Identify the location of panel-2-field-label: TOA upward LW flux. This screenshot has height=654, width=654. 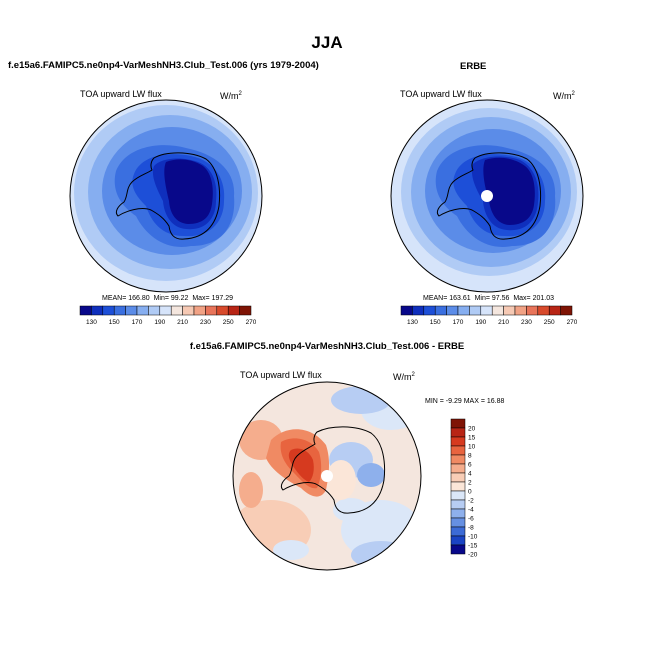
(441, 94).